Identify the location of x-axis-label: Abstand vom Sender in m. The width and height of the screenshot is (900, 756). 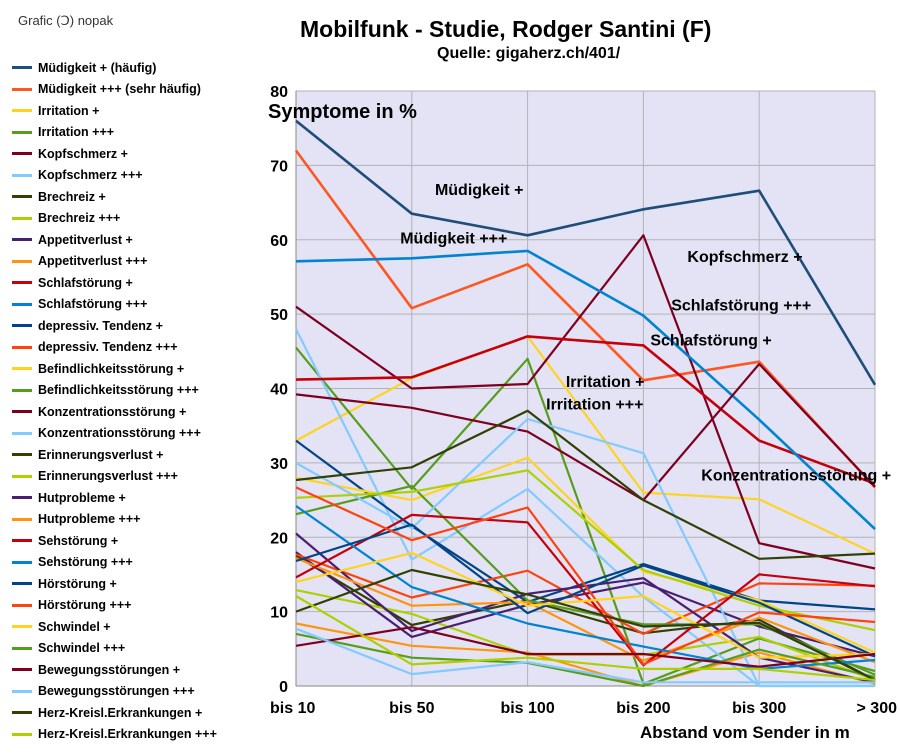
(745, 732).